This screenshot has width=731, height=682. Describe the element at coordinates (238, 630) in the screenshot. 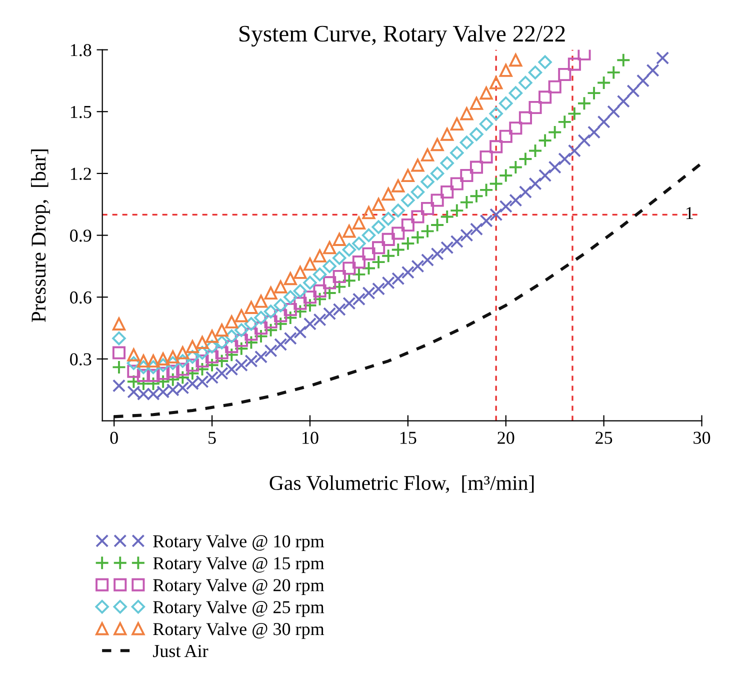

I see `legend-label: Rotary Valve @ 30 rpm` at that location.